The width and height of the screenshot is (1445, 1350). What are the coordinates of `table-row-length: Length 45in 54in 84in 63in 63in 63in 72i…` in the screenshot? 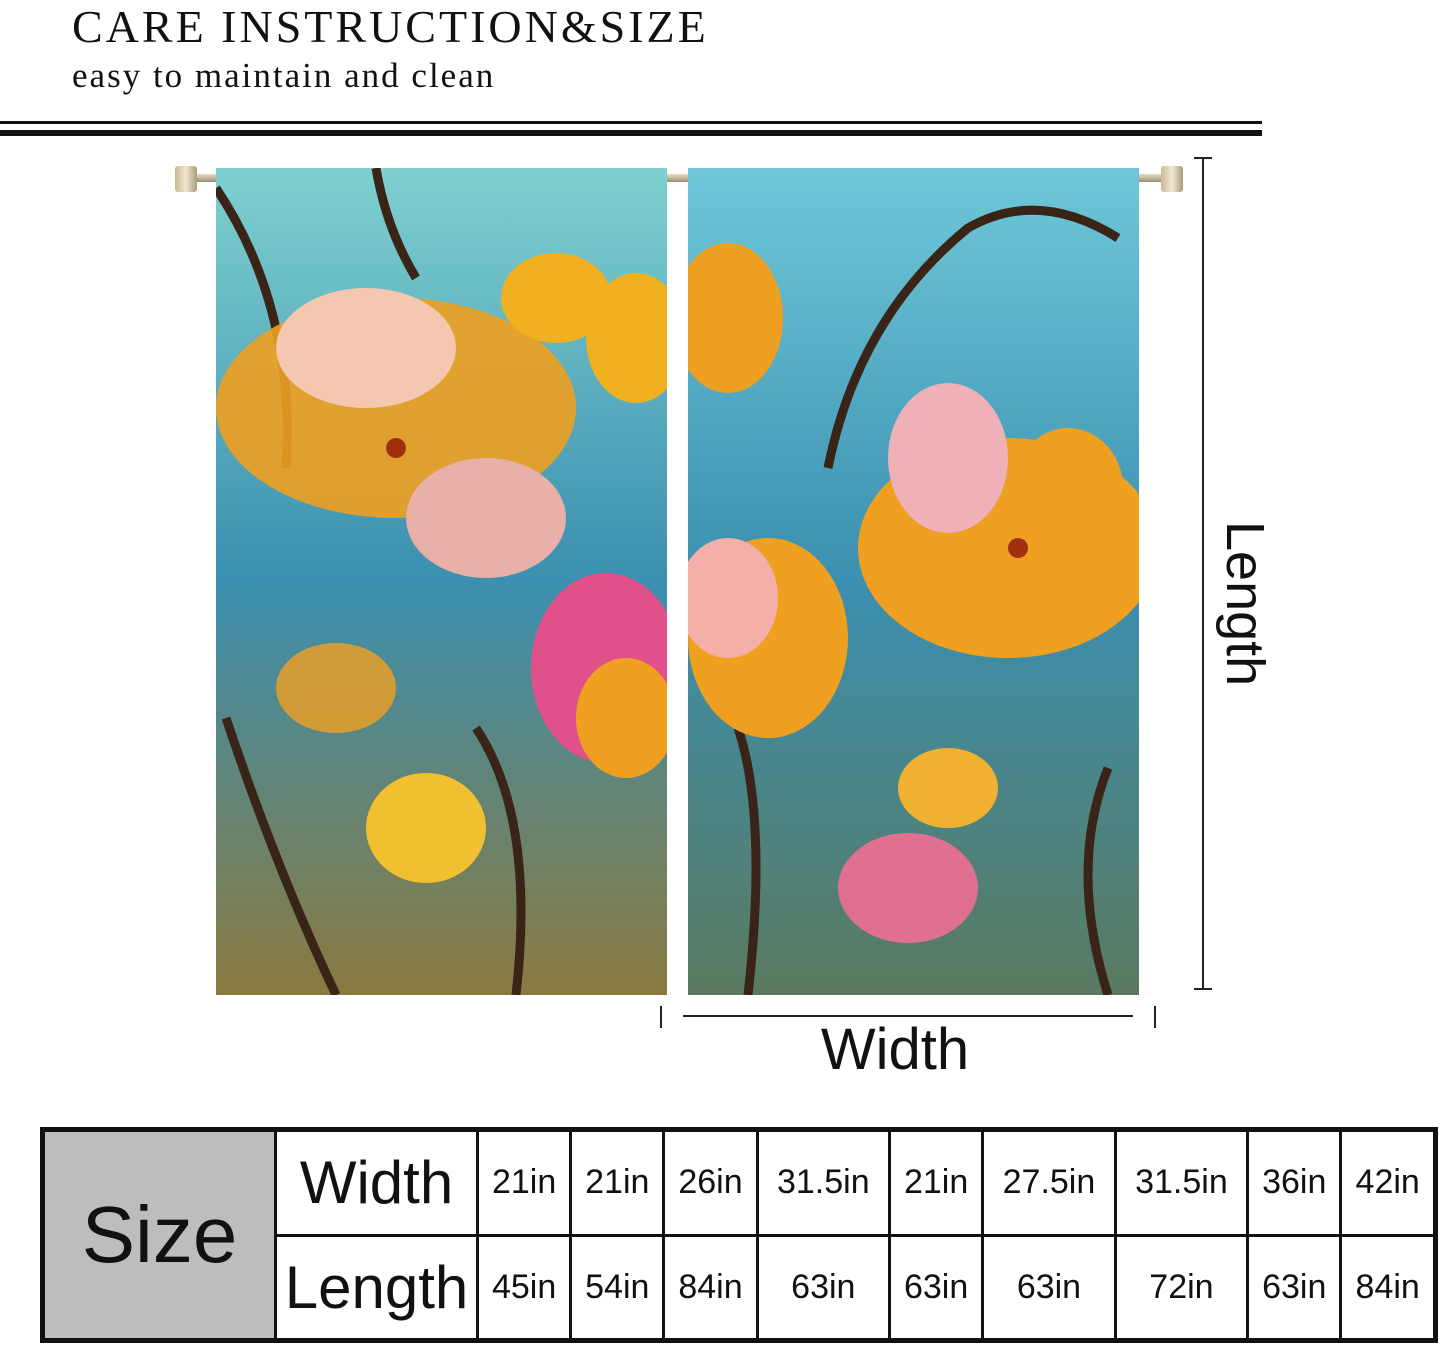 It's located at (740, 1287).